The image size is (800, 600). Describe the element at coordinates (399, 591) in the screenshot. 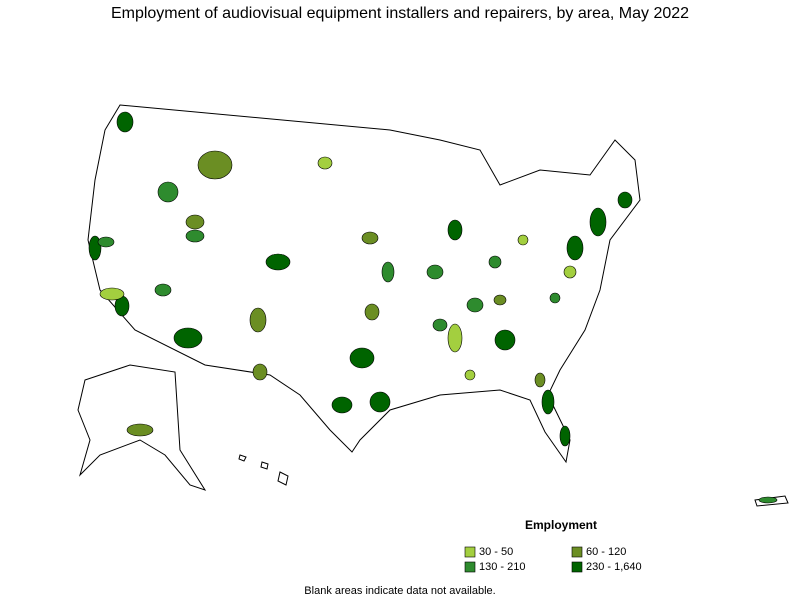

I see `footnote: Blank areas indicate data not available.` at that location.